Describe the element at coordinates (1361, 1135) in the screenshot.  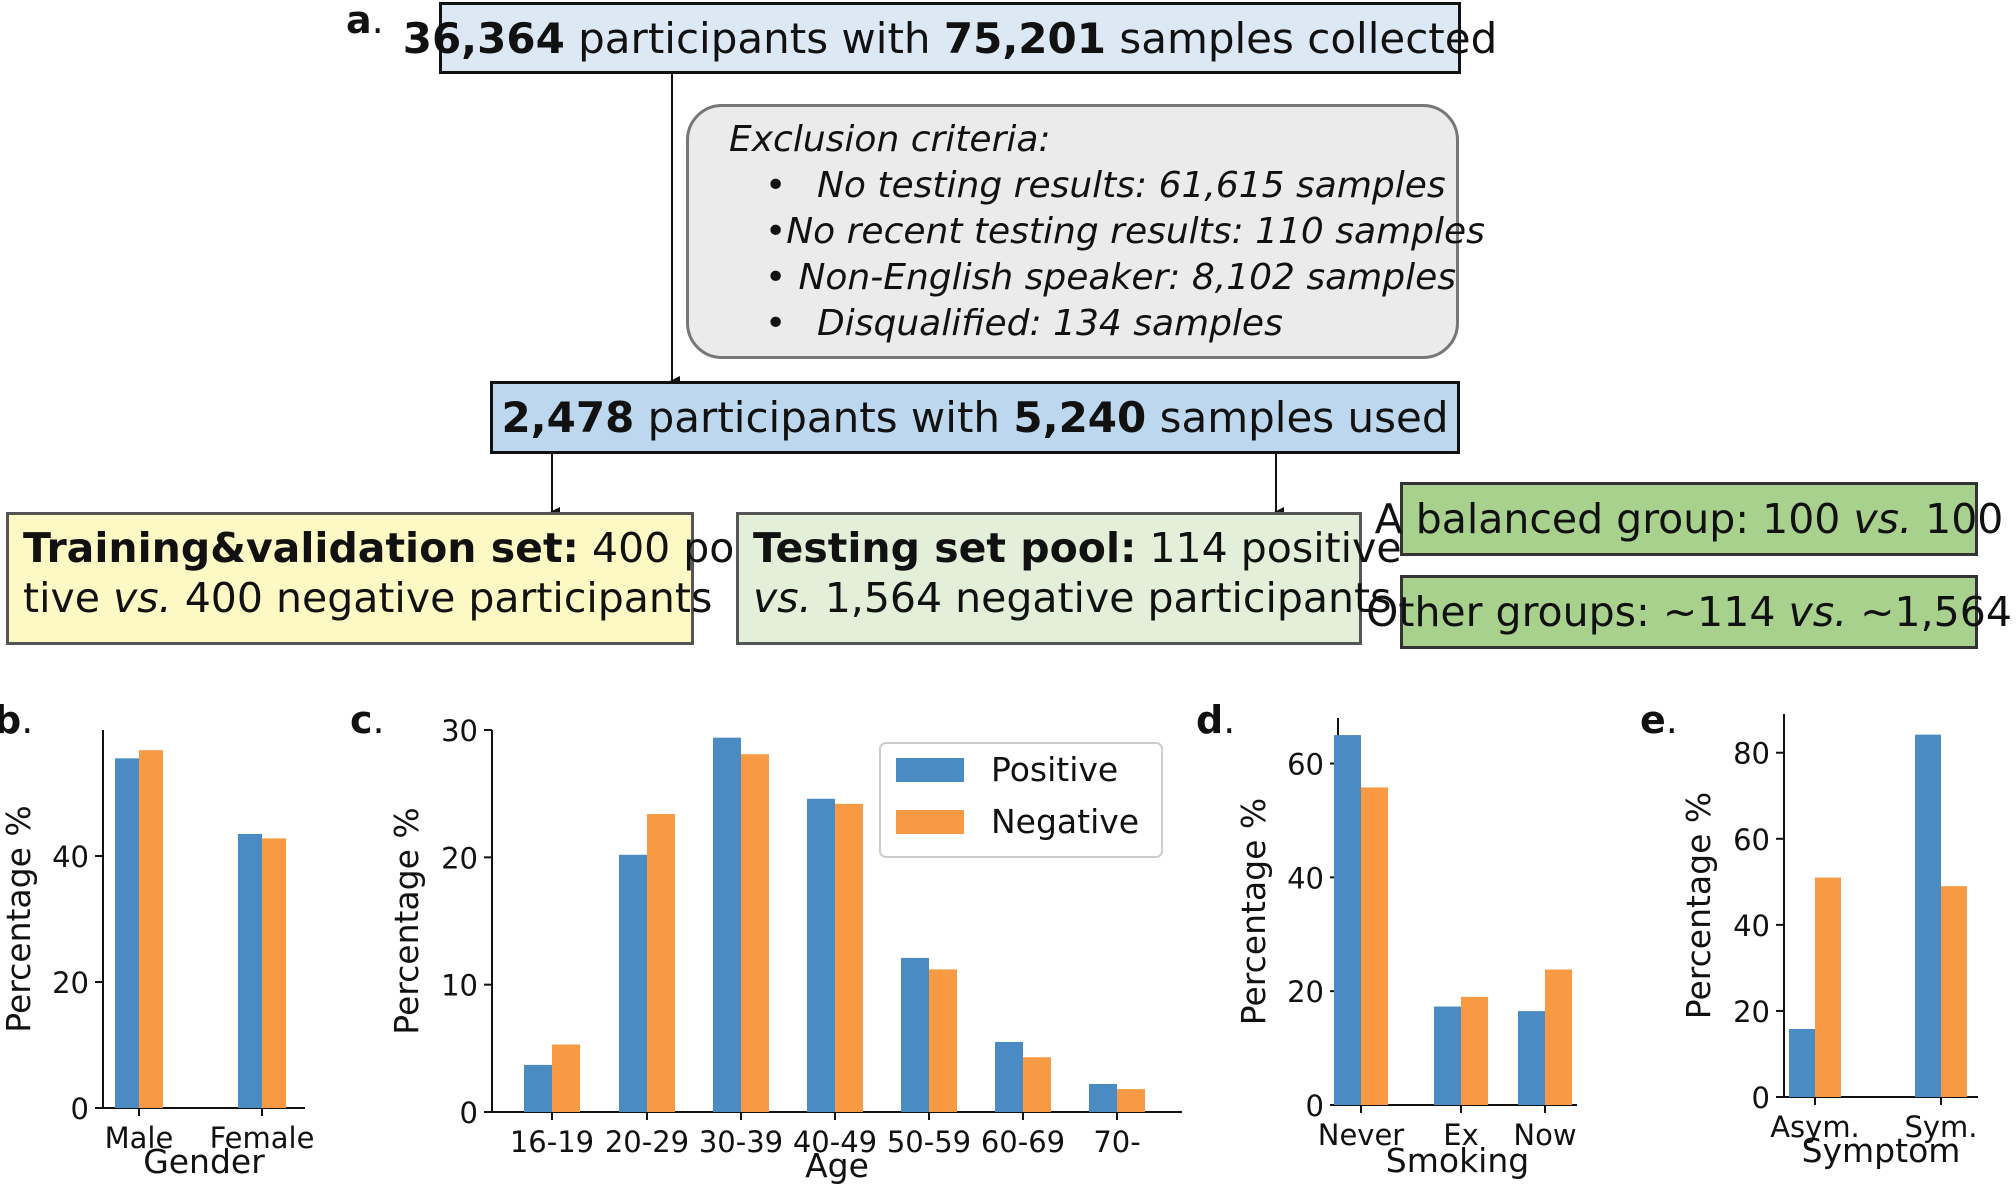
I see `x-tick-label: Never` at that location.